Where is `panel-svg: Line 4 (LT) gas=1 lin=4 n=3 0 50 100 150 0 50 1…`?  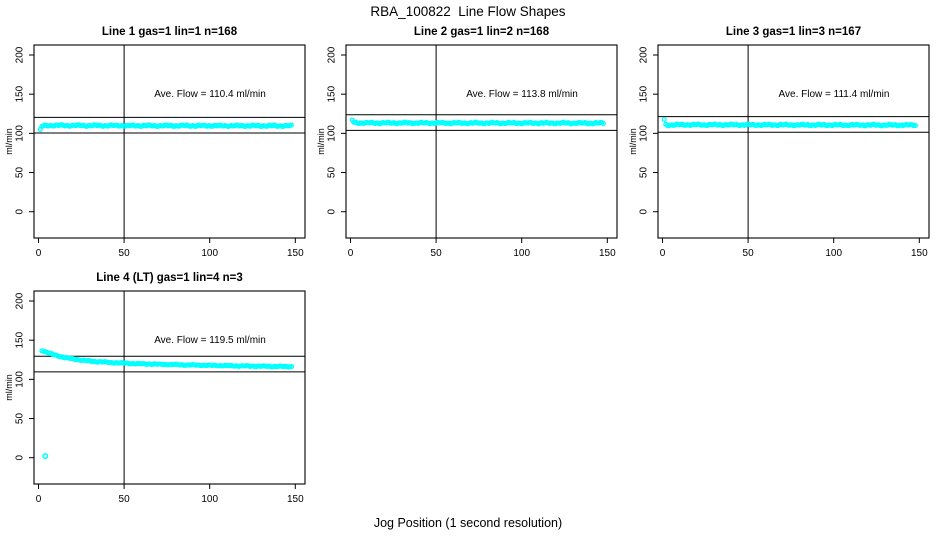
panel-svg: Line 4 (LT) gas=1 lin=4 n=3 0 50 100 150 0 50 1… is located at coordinates (155, 388).